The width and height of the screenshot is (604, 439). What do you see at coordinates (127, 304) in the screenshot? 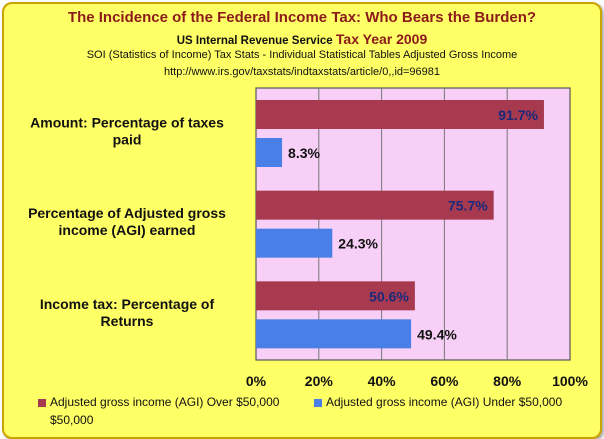
I see `category-label: Income tax: Percentage of` at bounding box center [127, 304].